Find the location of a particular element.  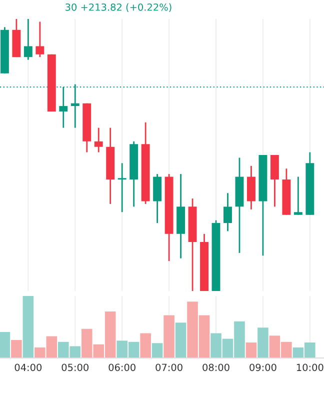

text: 30 +213.82 (+0.22%) is located at coordinates (119, 7).